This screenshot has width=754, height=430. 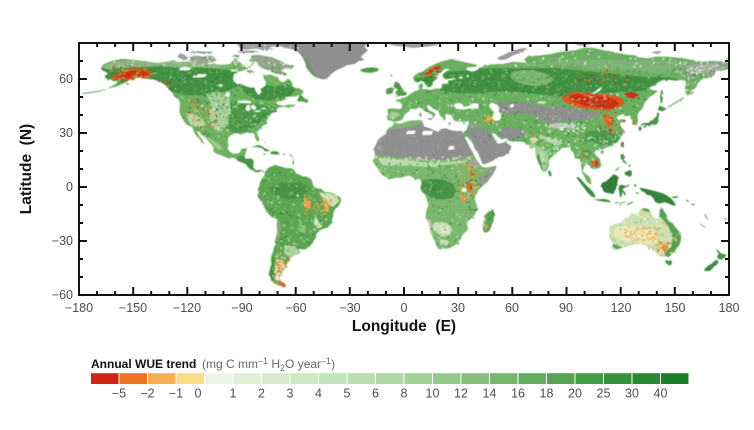 What do you see at coordinates (176, 394) in the screenshot?
I see `svg-text: −1` at bounding box center [176, 394].